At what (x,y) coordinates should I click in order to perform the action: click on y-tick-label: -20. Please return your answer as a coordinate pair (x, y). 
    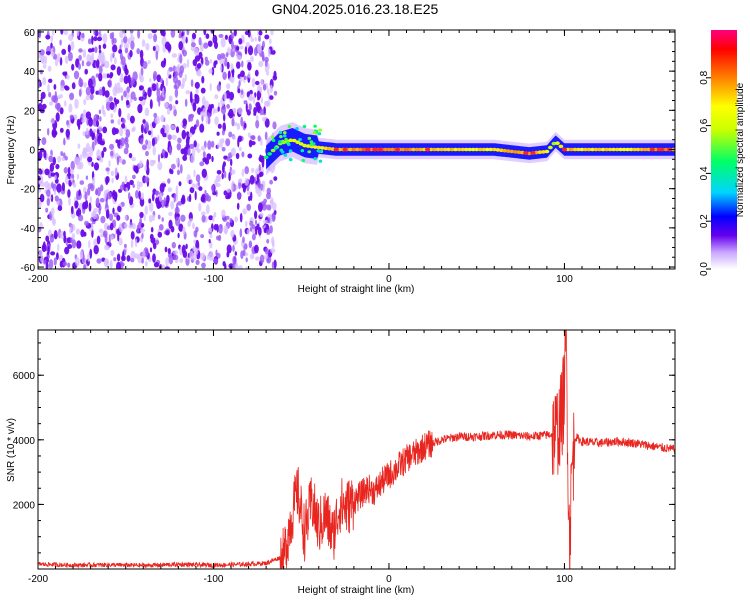
    Looking at the image, I should click on (28, 190).